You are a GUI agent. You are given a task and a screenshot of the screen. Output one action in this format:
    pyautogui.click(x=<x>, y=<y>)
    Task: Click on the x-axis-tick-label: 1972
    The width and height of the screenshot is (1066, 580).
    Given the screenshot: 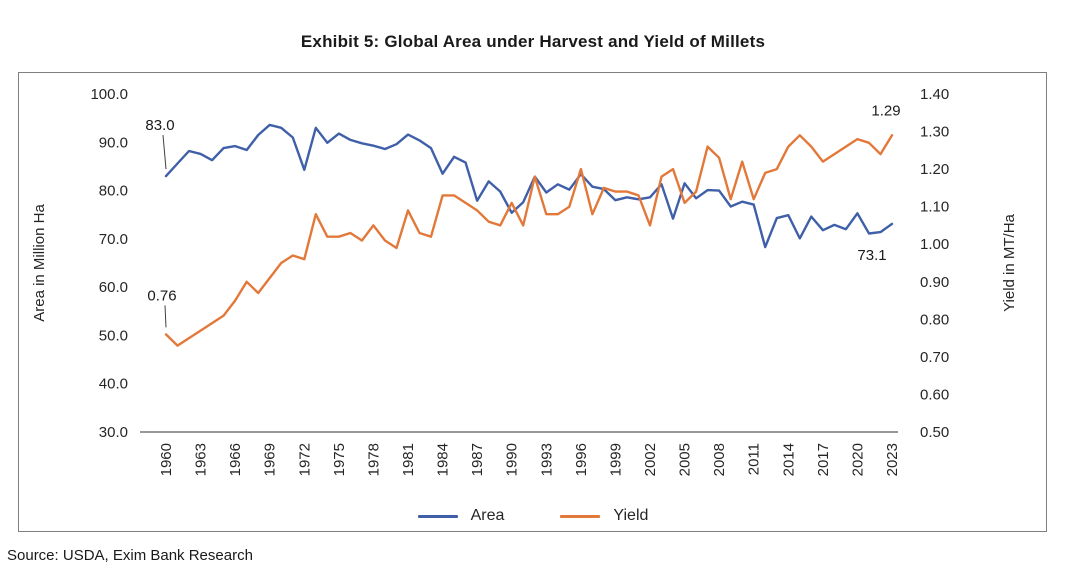 What is the action you would take?
    pyautogui.click(x=304, y=459)
    